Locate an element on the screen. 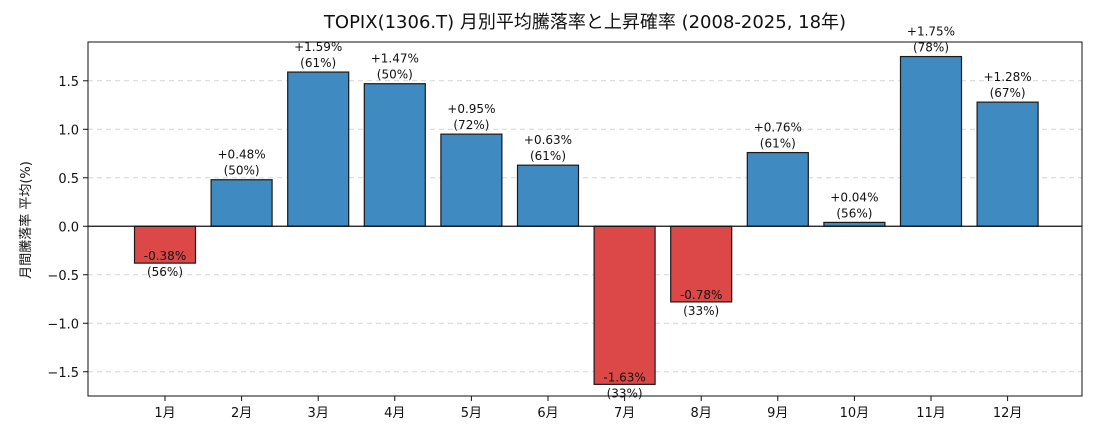 This screenshot has width=1100, height=440. y-tick-label: −1.5 is located at coordinates (63, 373).